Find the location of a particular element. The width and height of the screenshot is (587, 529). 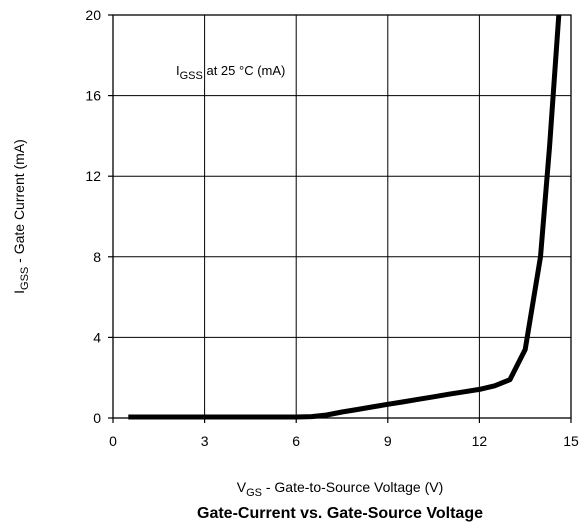

x-tick-label: 6 is located at coordinates (296, 441).